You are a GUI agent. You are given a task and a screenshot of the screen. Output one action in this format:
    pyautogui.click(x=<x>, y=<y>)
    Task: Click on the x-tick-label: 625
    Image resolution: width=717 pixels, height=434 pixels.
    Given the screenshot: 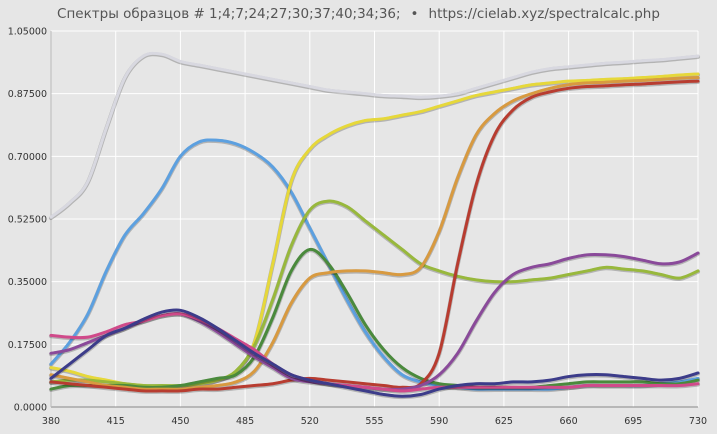 What is the action you would take?
    pyautogui.click(x=504, y=421)
    